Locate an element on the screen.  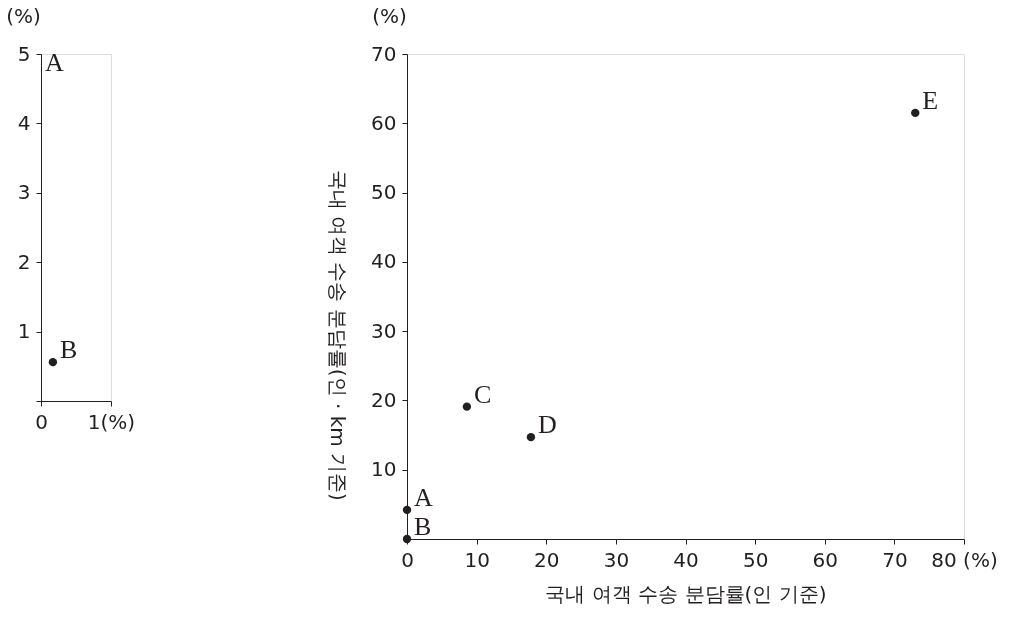
x-tick-label: 10 is located at coordinates (477, 559).